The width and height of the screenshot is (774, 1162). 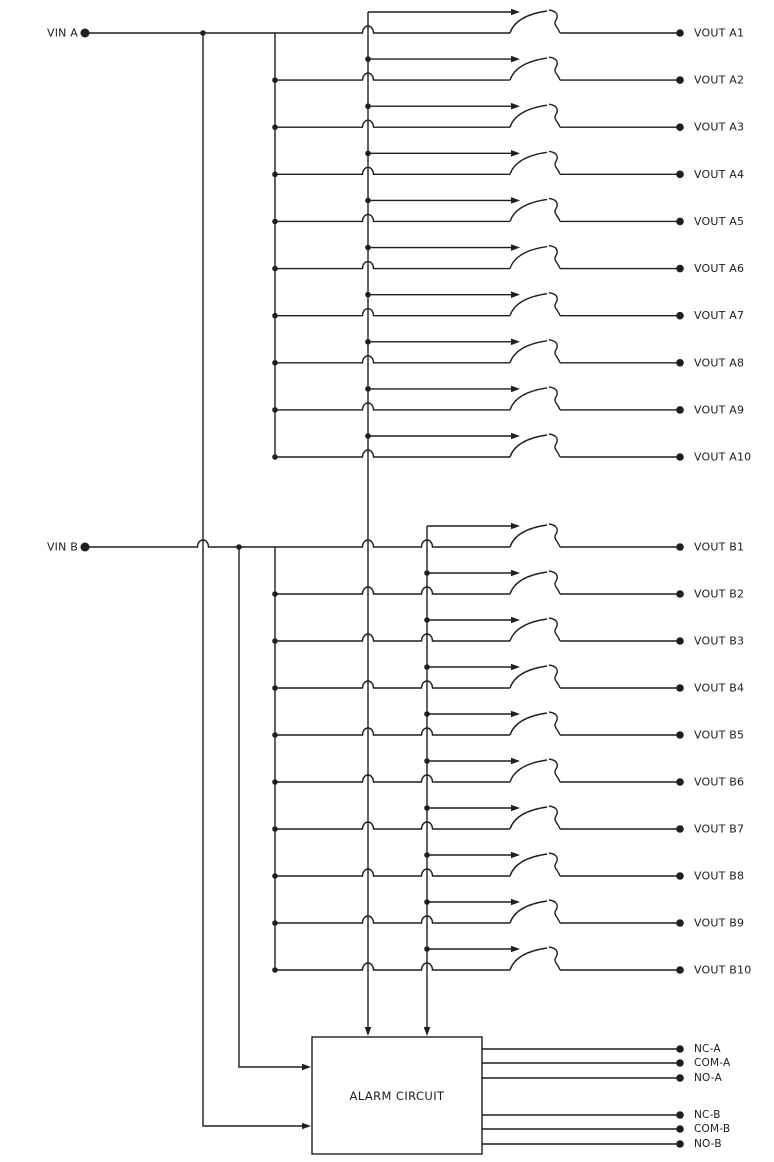 I want to click on breaker-control-arrow-b5, so click(x=515, y=714).